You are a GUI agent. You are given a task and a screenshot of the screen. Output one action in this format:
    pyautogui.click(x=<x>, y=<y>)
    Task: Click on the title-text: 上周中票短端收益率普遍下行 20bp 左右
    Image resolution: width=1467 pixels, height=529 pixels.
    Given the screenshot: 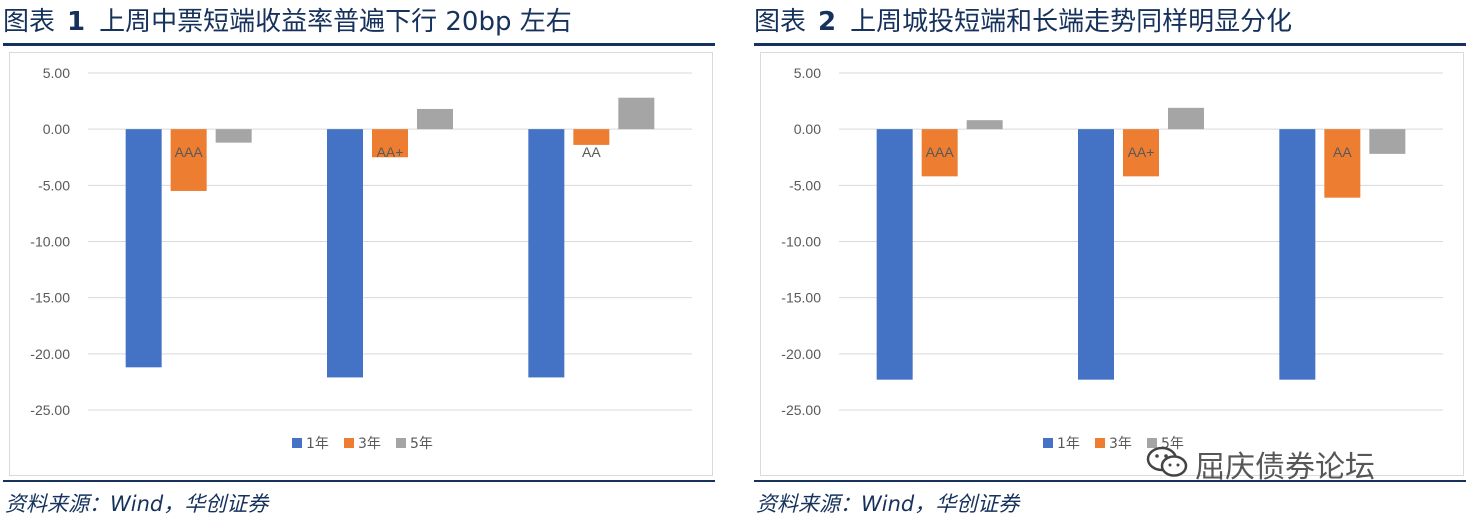 What is the action you would take?
    pyautogui.click(x=335, y=22)
    